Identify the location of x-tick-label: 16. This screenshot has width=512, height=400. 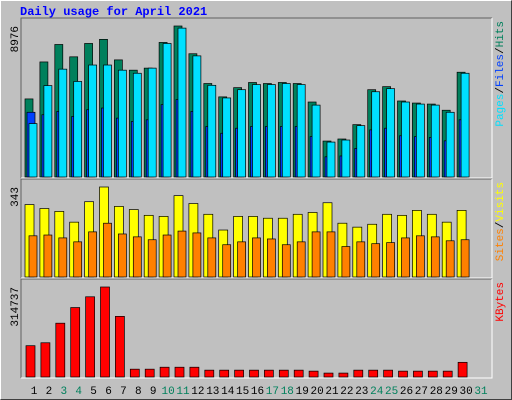
(257, 392).